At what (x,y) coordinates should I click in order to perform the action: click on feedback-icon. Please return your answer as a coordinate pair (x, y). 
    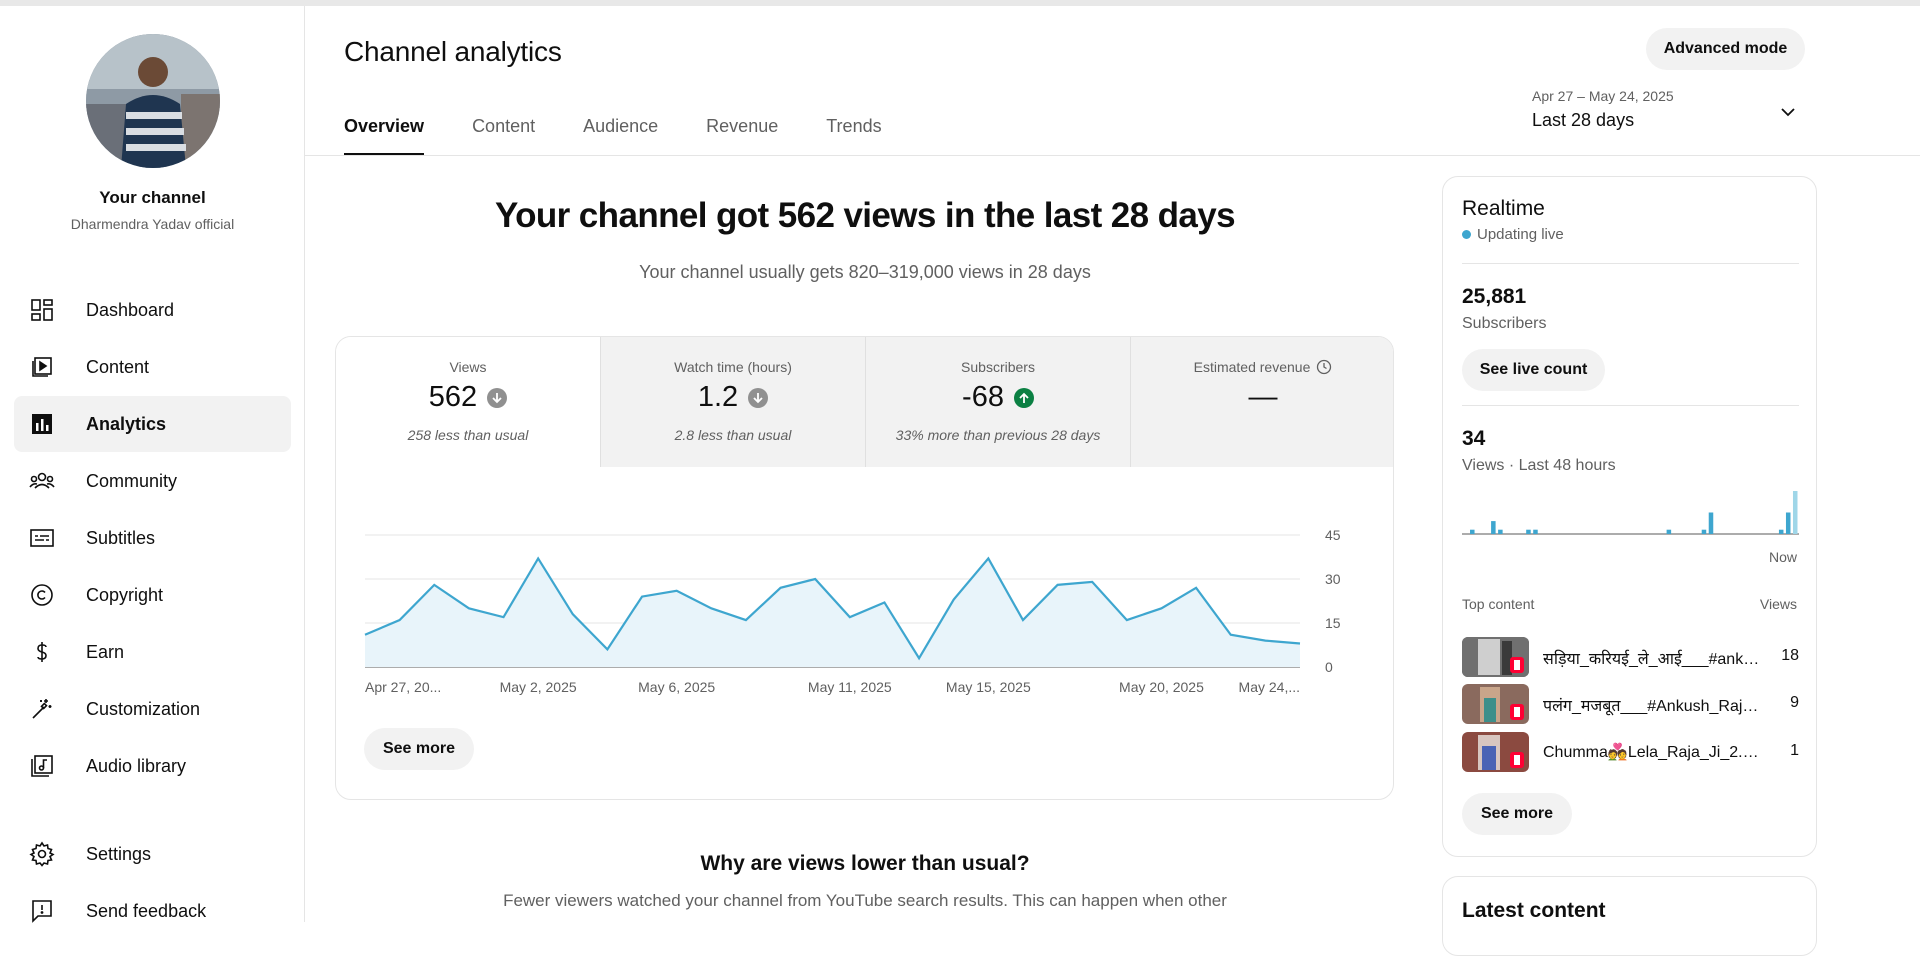
    Looking at the image, I should click on (42, 911).